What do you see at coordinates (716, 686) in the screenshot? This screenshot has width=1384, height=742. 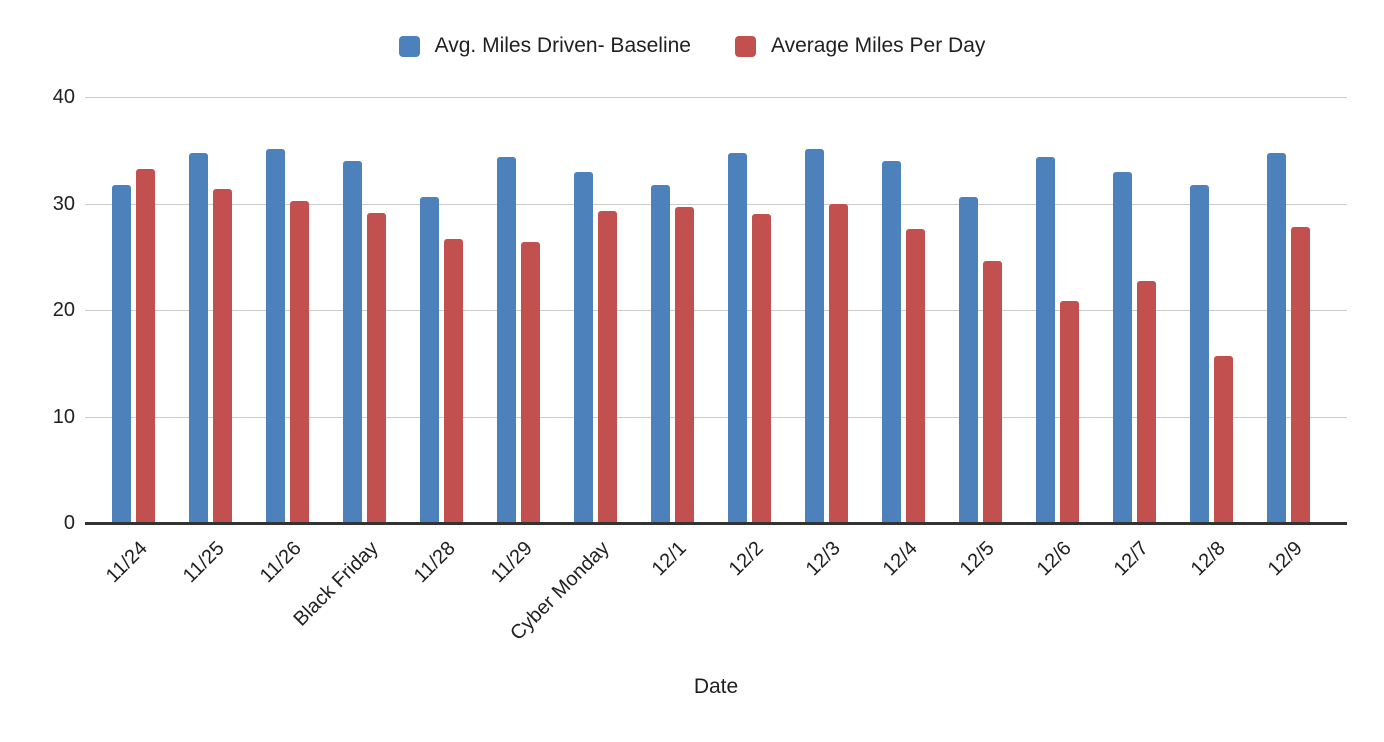 I see `x-axis-title: Date` at bounding box center [716, 686].